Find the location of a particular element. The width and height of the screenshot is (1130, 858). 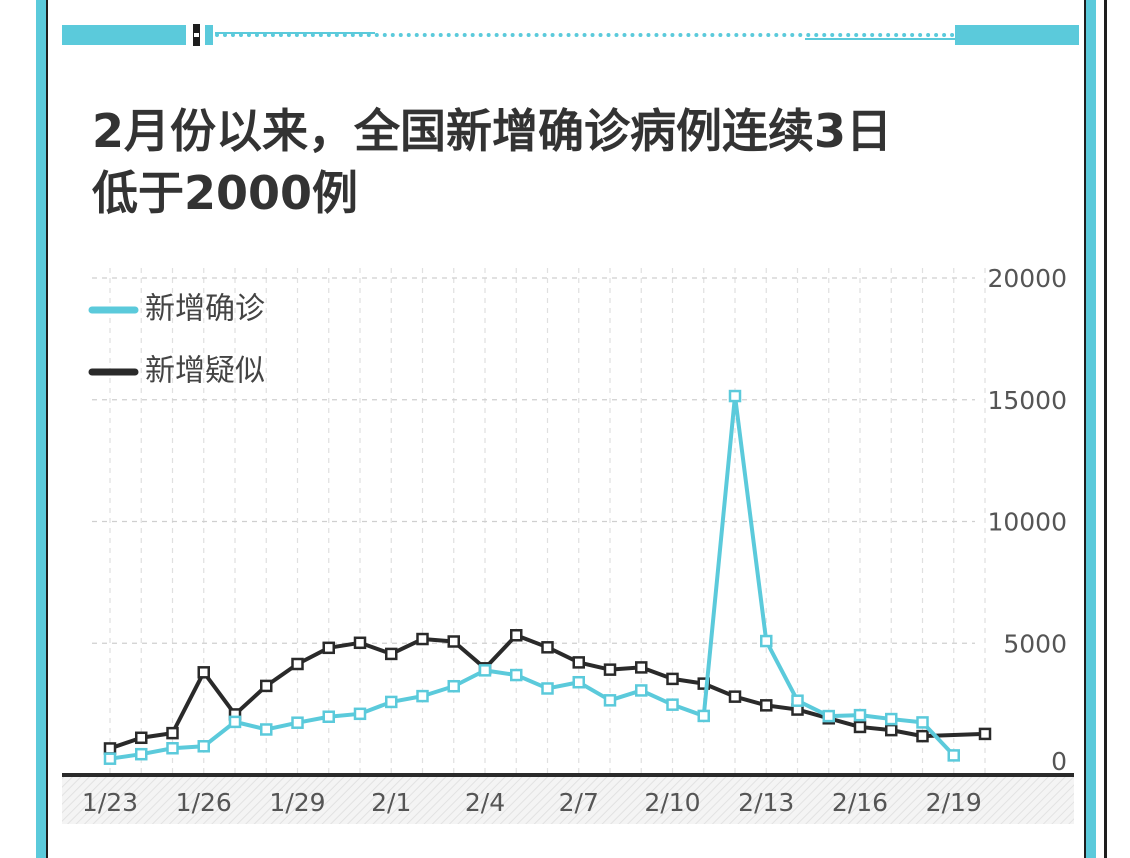

frame-right-rule is located at coordinates (1085, 429).